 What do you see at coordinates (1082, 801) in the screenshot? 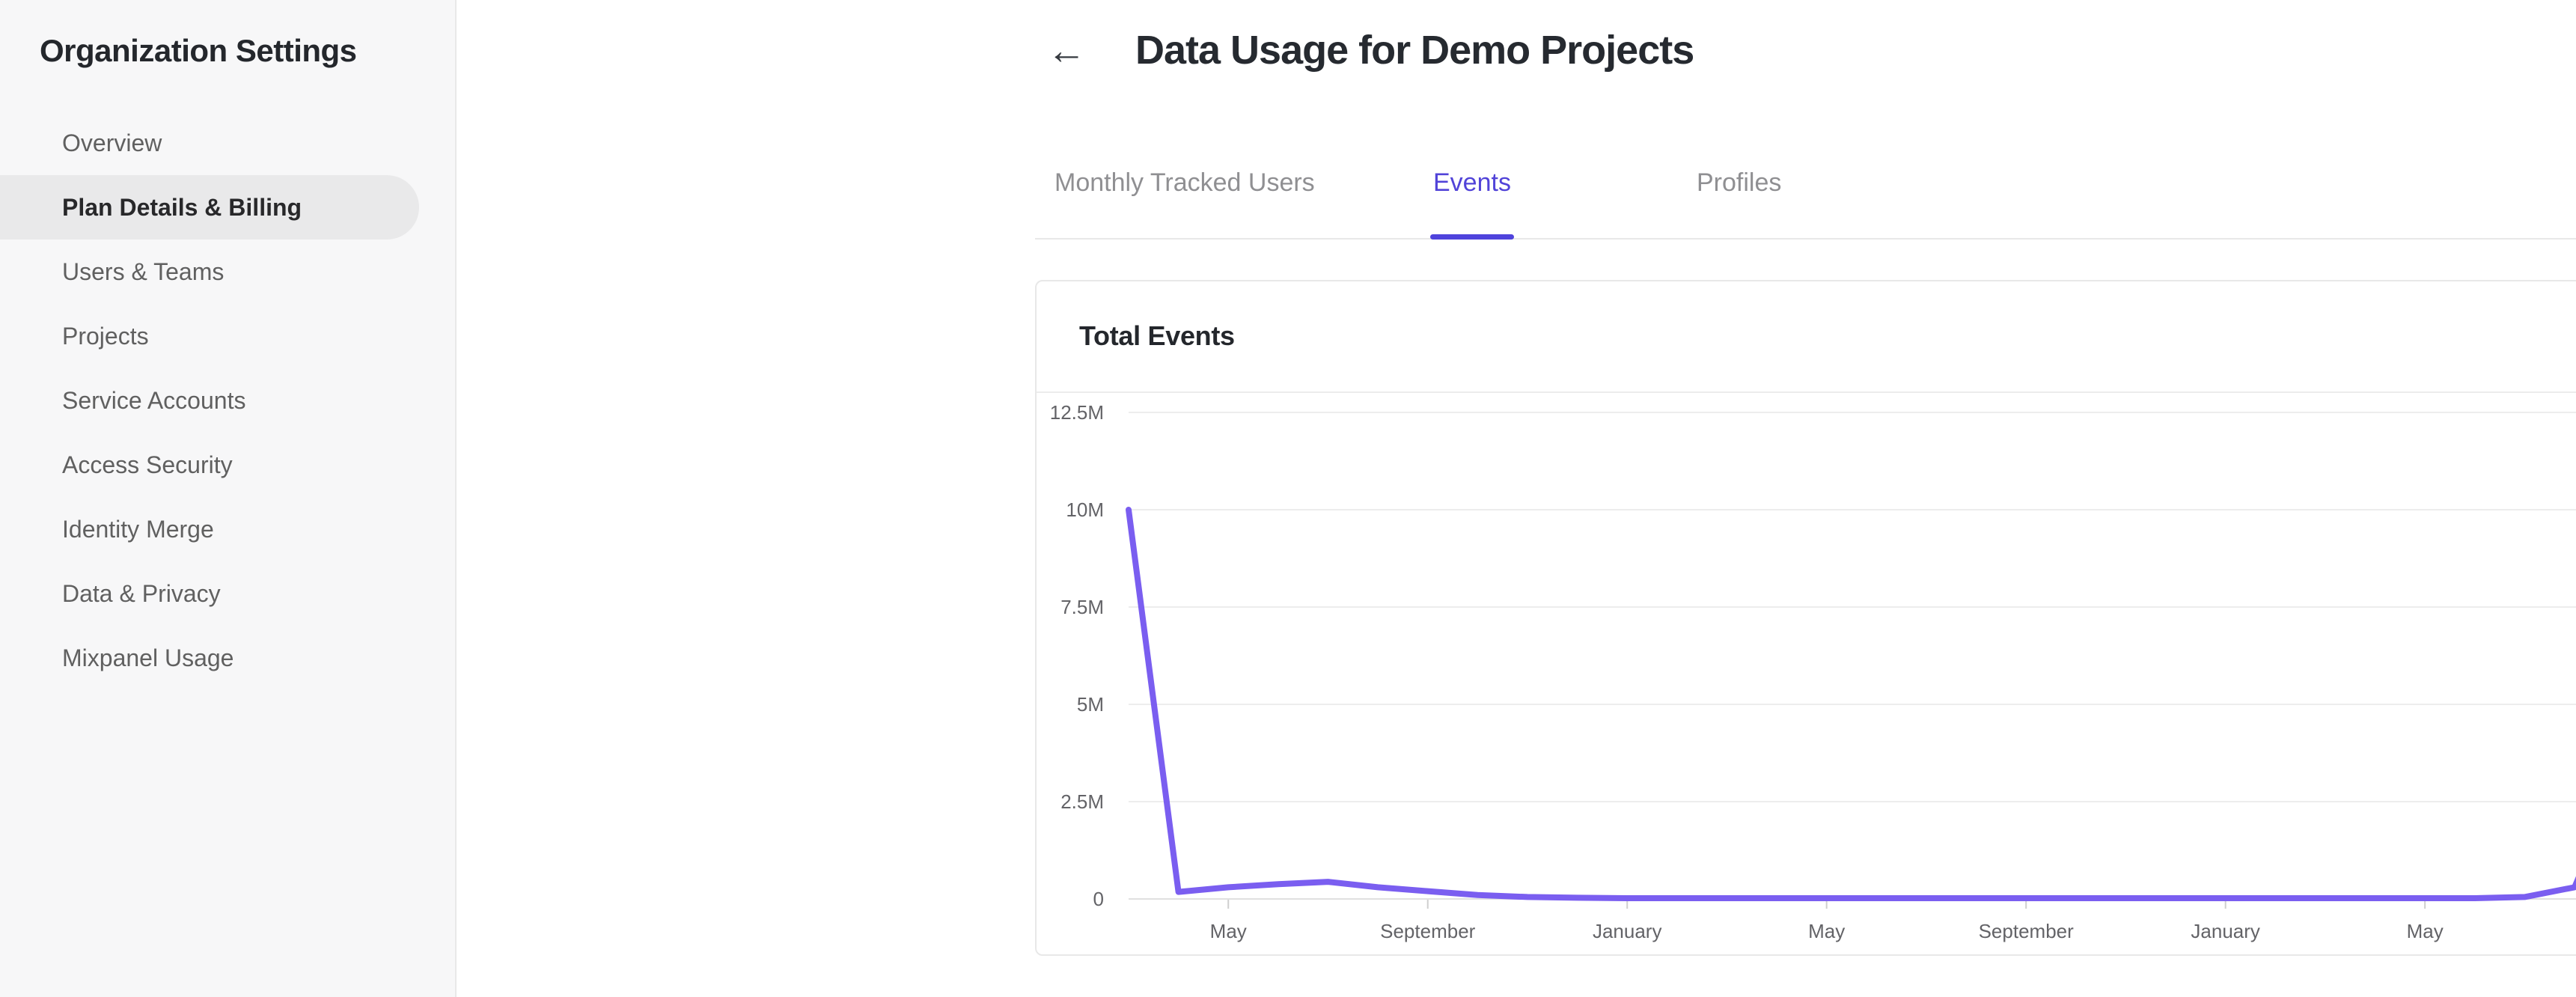
I see `y-axis-label: 2.5M` at bounding box center [1082, 801].